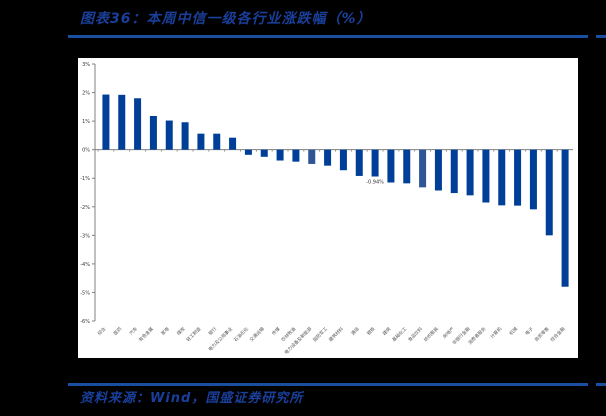 Image resolution: width=606 pixels, height=416 pixels. I want to click on x-tick-label: 综合, so click(102, 331).